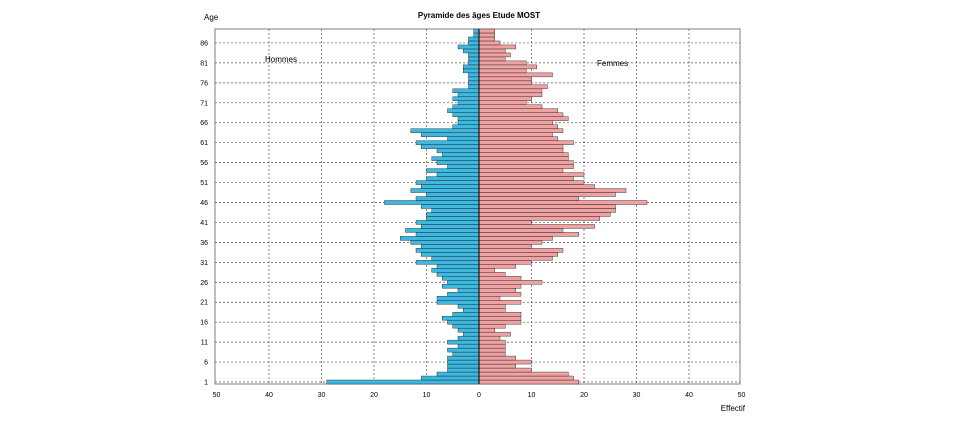 This screenshot has width=960, height=430. What do you see at coordinates (204, 63) in the screenshot?
I see `y-tick-label: 81` at bounding box center [204, 63].